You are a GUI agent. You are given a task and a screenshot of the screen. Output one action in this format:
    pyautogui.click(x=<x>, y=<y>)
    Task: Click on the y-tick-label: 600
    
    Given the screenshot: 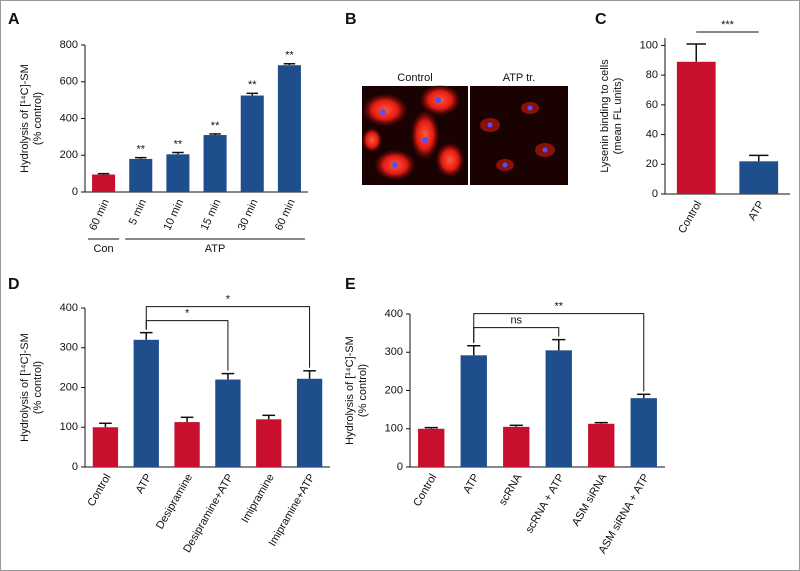 What is the action you would take?
    pyautogui.click(x=69, y=82)
    